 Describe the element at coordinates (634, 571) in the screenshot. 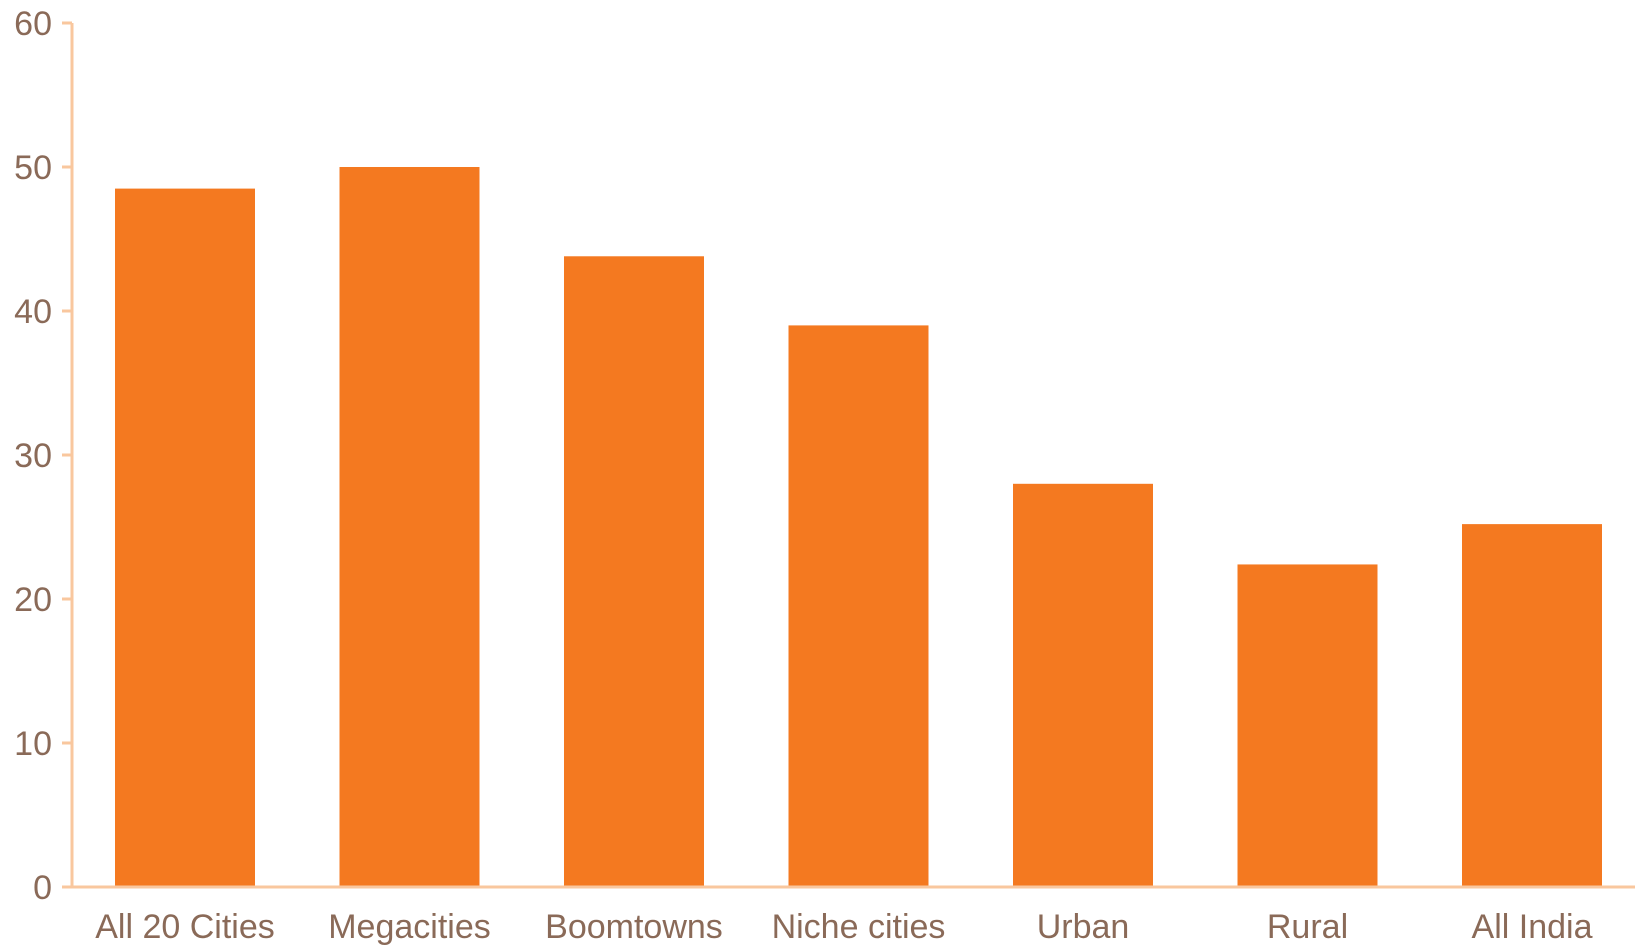

I see `bar-boomtowns` at that location.